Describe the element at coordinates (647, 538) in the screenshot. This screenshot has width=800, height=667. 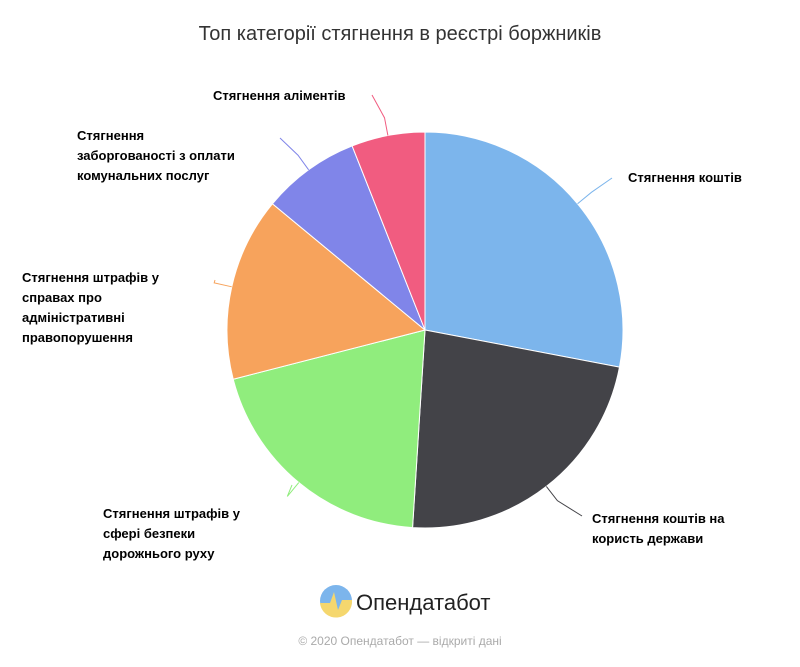
I see `label-line: користь держави` at that location.